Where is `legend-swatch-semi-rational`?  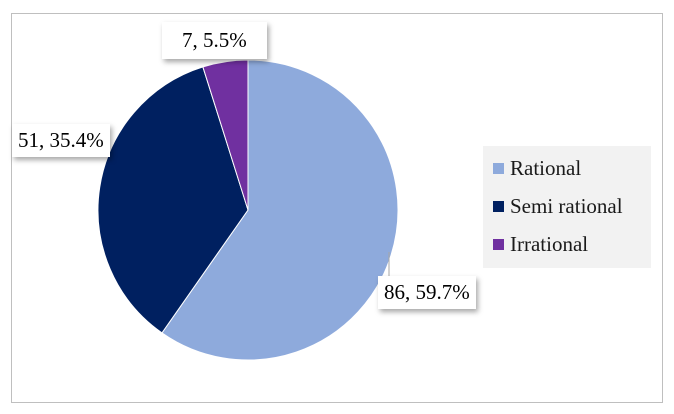
legend-swatch-semi-rational is located at coordinates (498, 206).